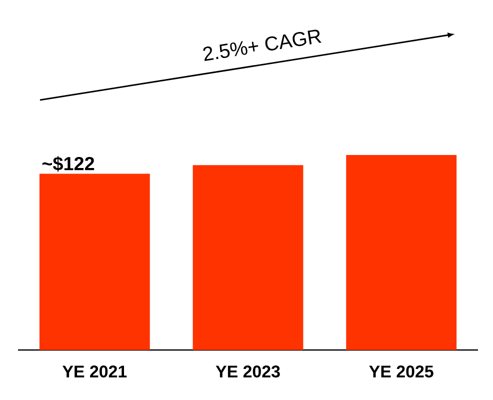 The image size is (493, 400). What do you see at coordinates (401, 372) in the screenshot?
I see `x-tick-label: YE 2025` at bounding box center [401, 372].